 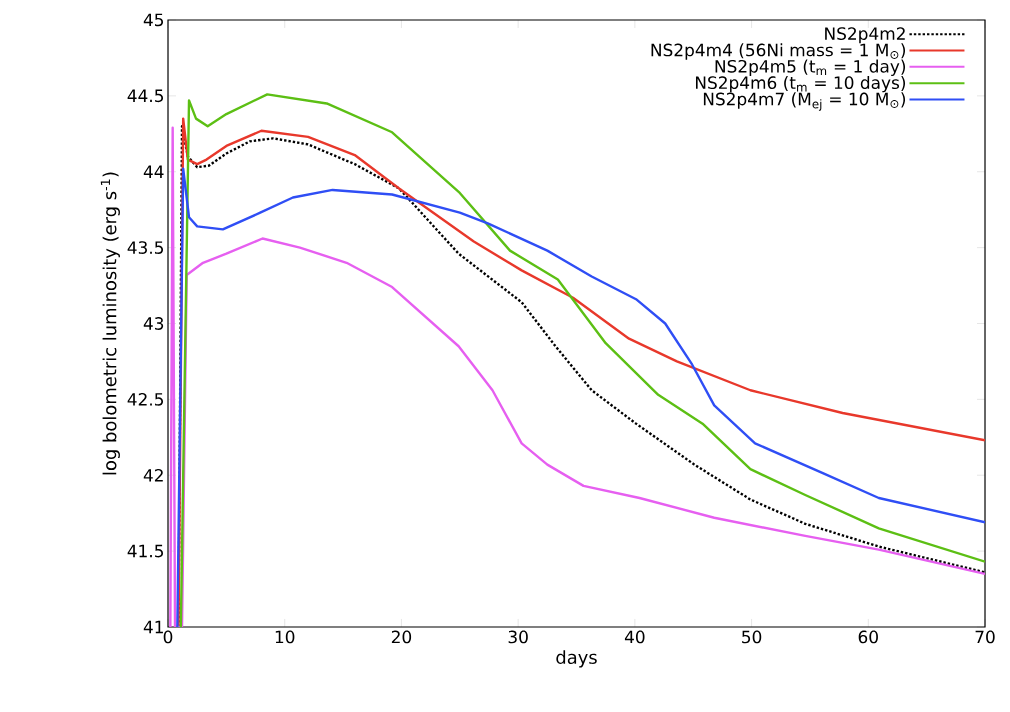 I want to click on legend-label: NS2p4m7 (M$_{ej}$ = 10 M$_{⊙}$), so click(x=804, y=101).